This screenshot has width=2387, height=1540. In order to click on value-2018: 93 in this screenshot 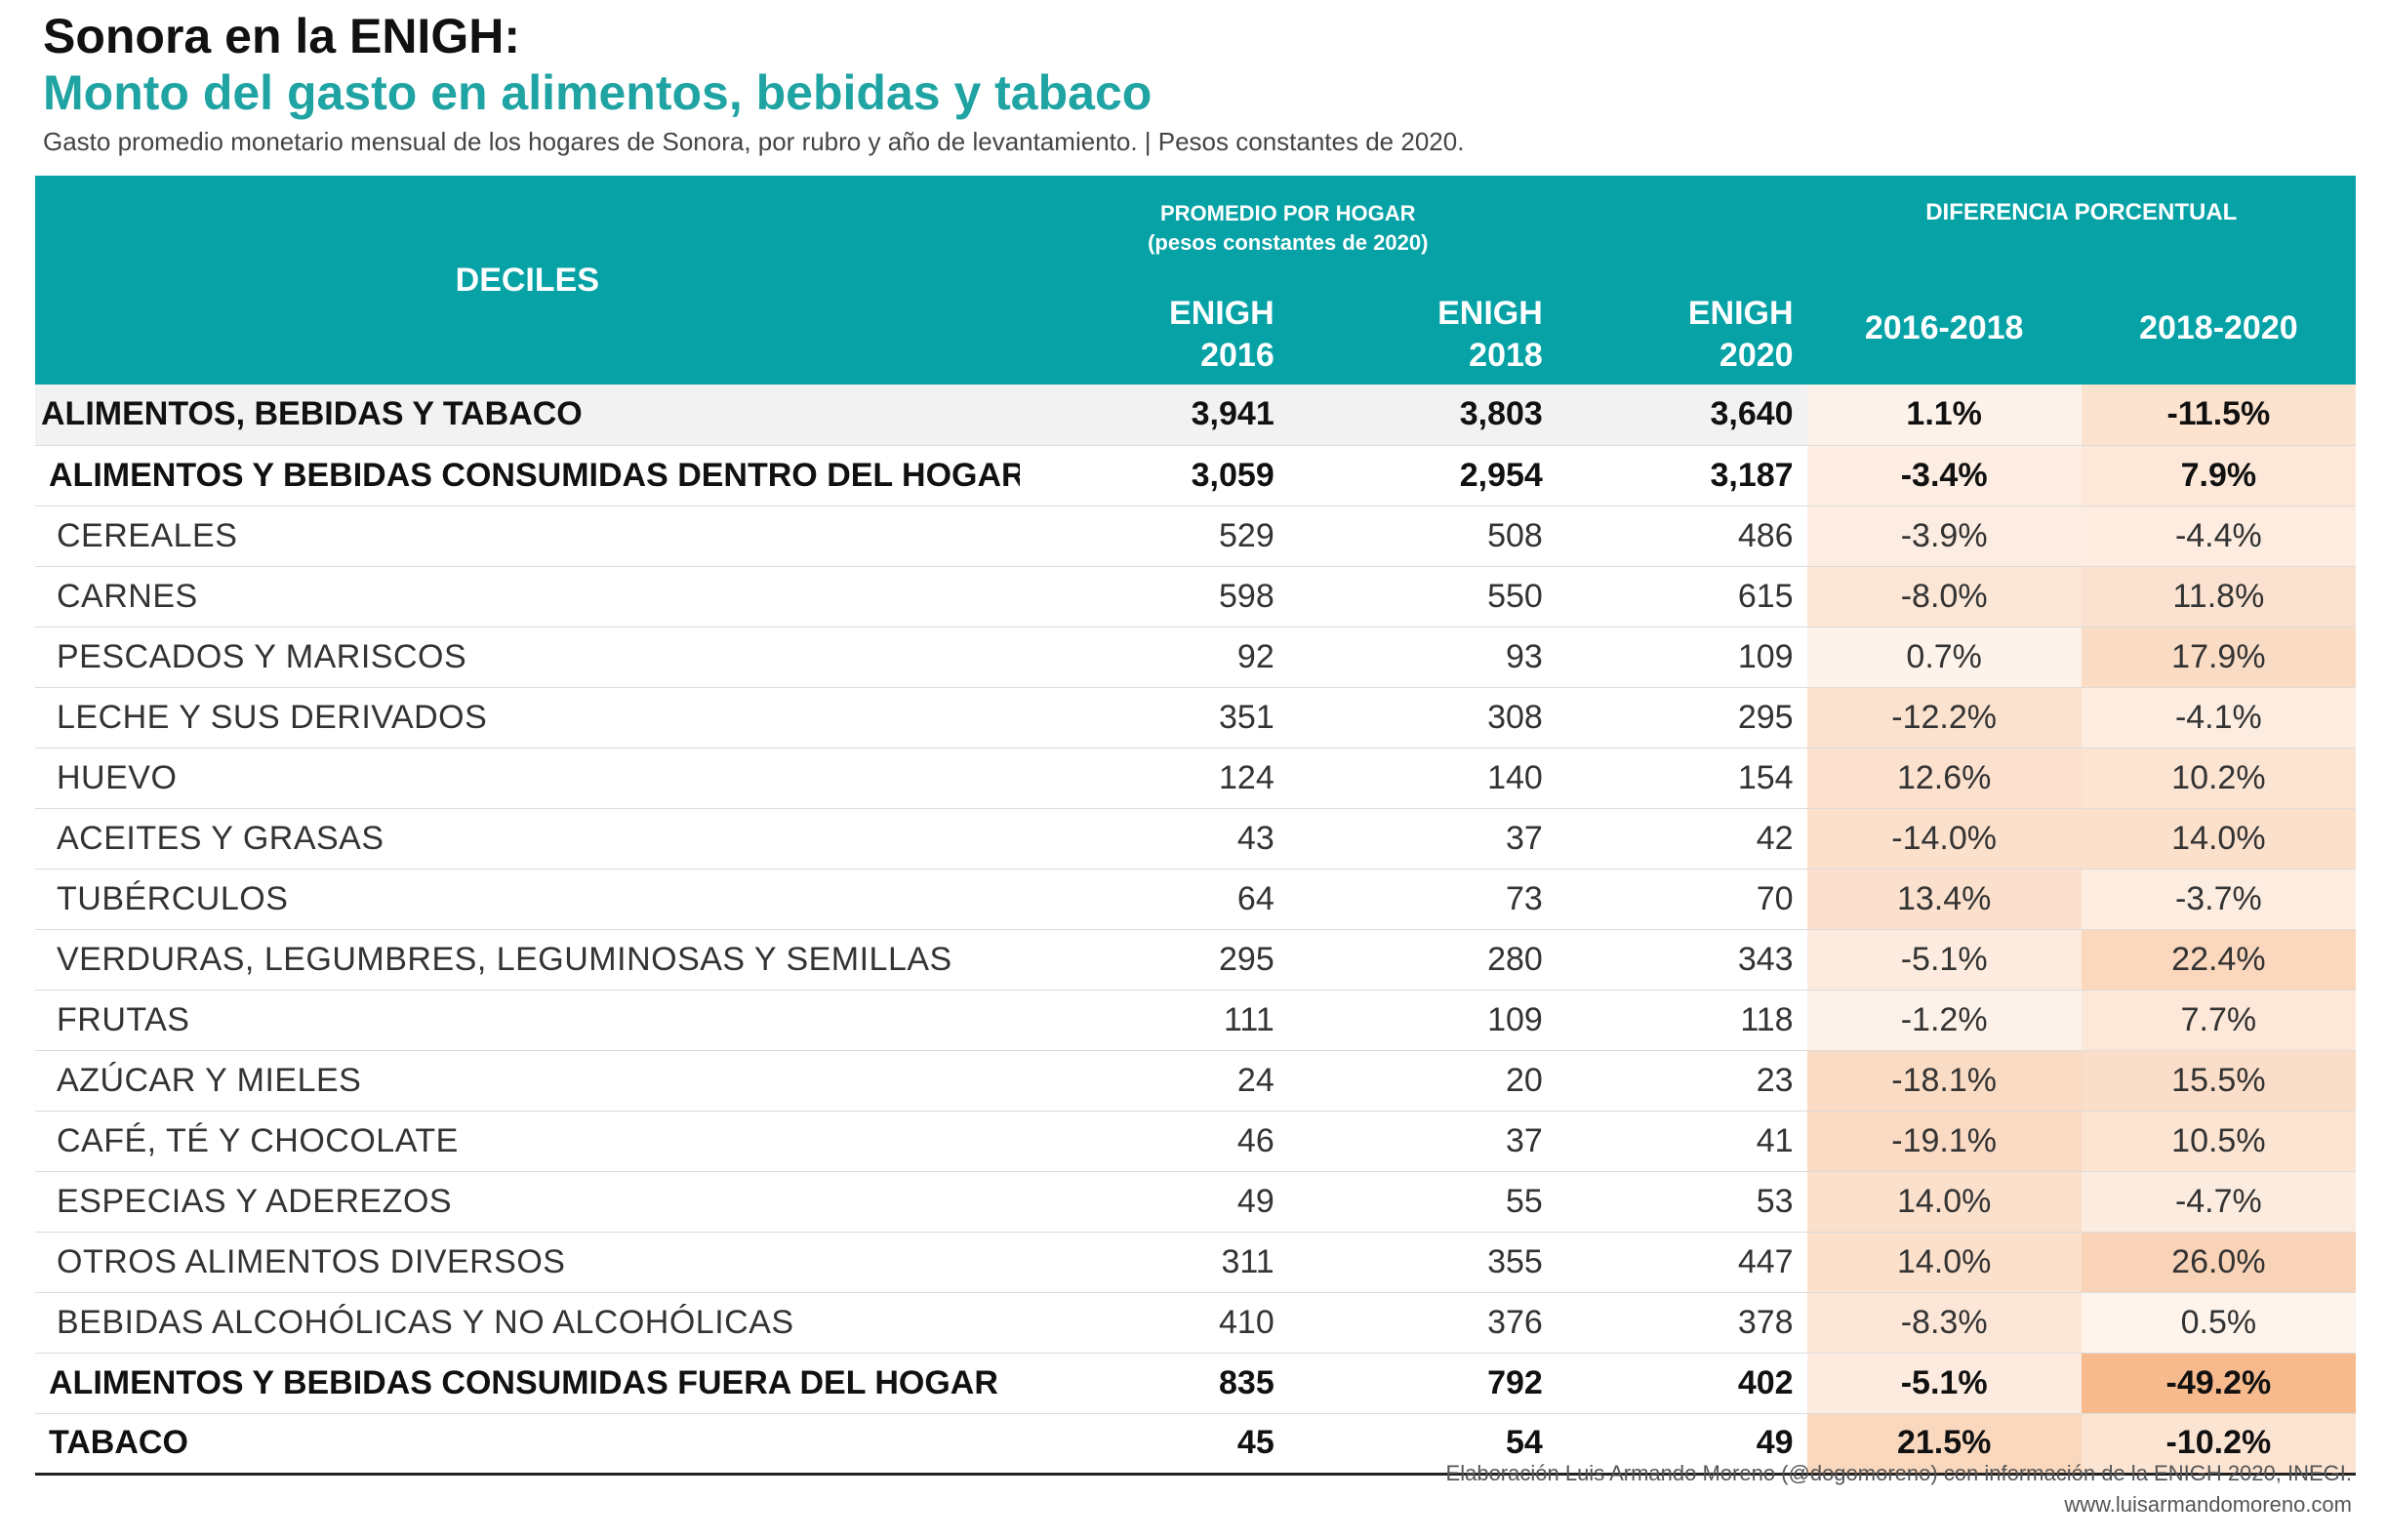, I will do `click(1422, 657)`.